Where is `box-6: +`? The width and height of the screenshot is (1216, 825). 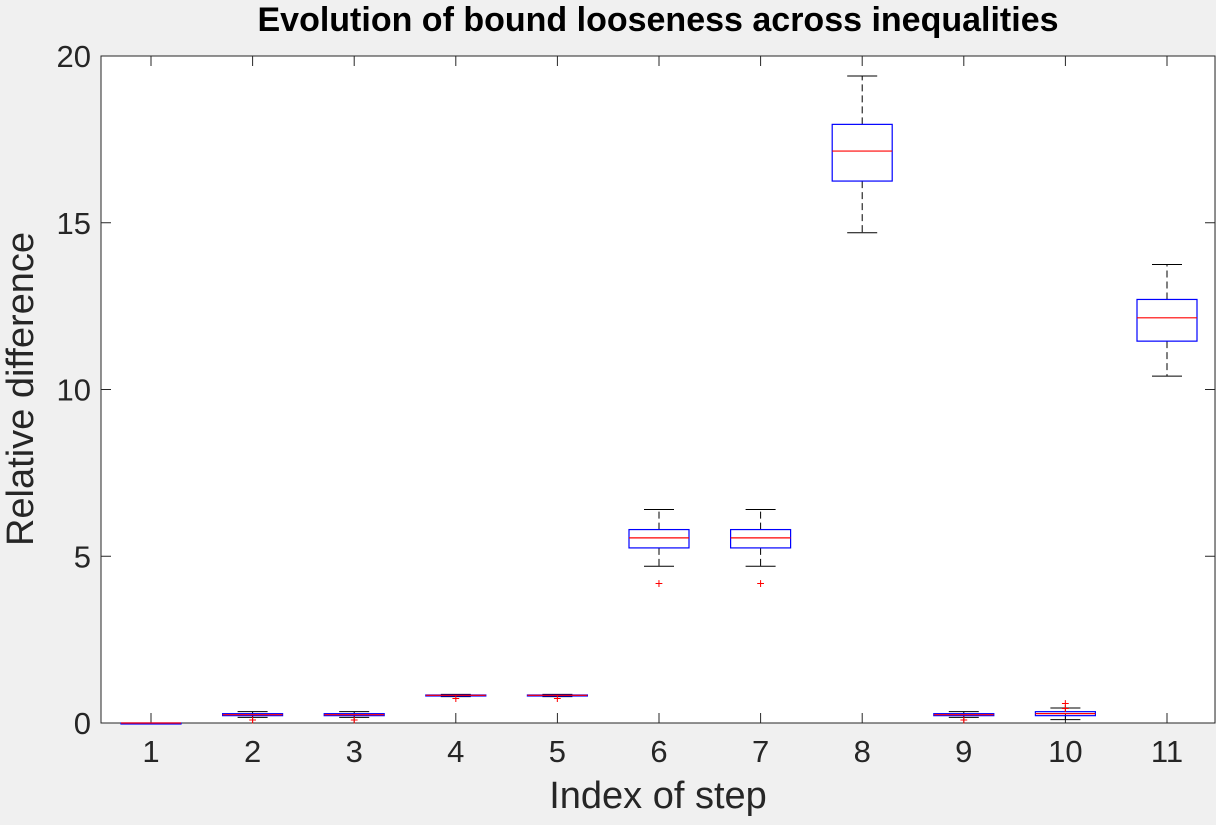
box-6: + is located at coordinates (659, 550).